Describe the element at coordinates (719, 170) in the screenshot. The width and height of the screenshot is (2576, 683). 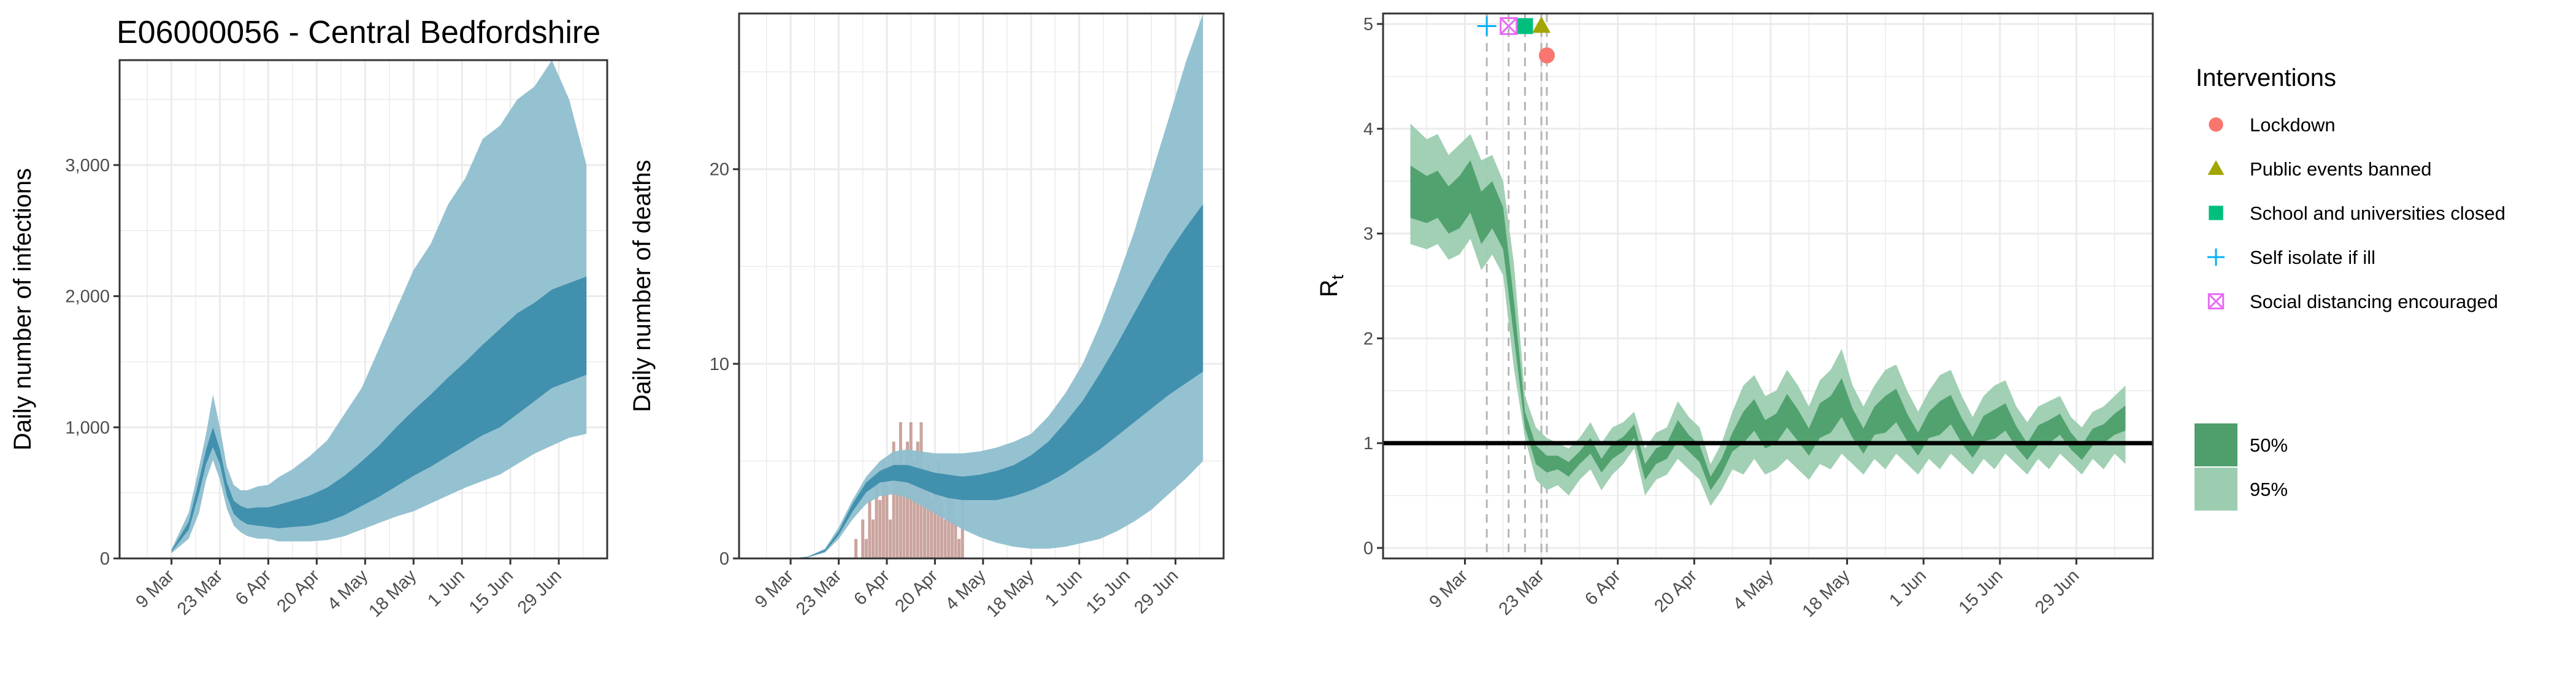
I see `y-tick-label: 20` at that location.